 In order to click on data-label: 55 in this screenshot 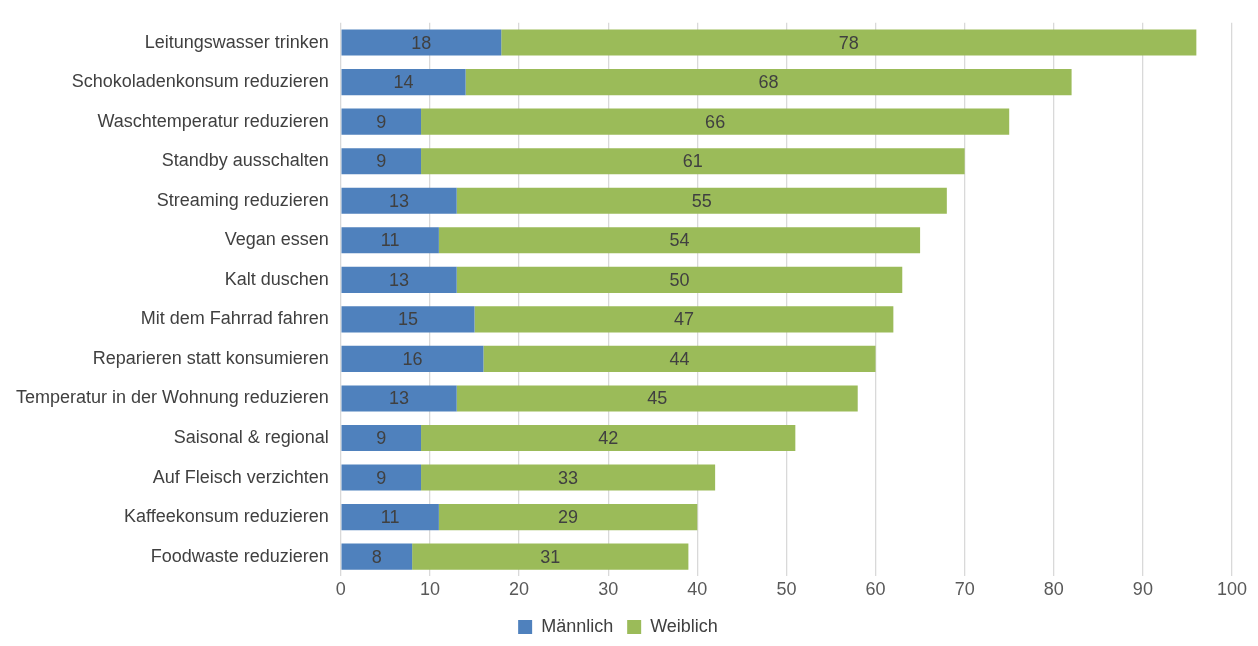, I will do `click(701, 200)`.